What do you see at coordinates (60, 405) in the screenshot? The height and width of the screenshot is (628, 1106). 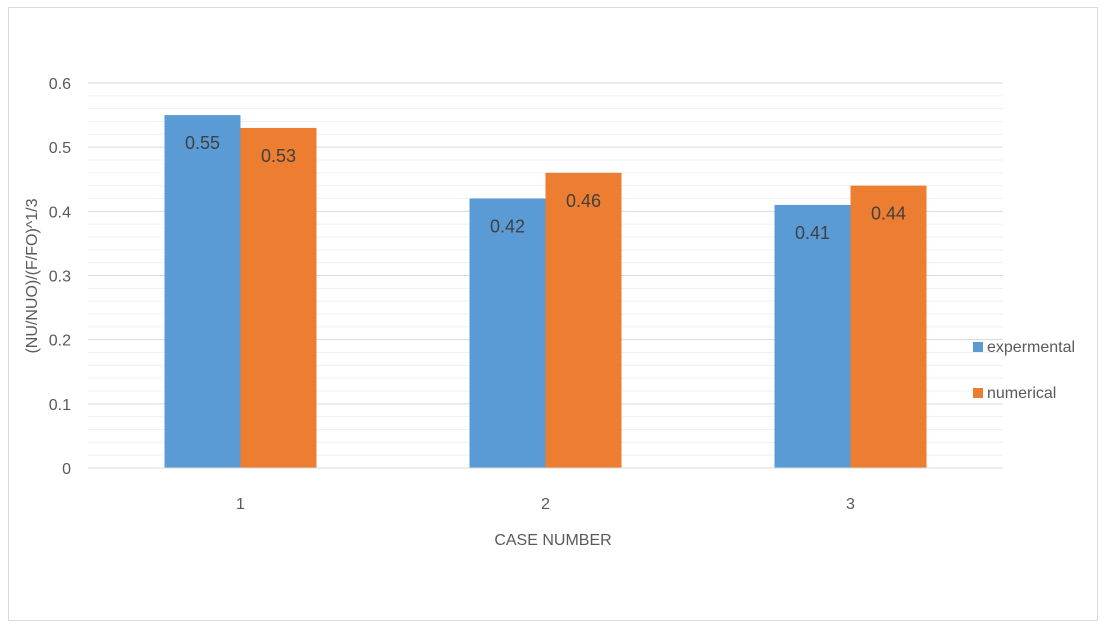 I see `y-tick-label: 0.1` at bounding box center [60, 405].